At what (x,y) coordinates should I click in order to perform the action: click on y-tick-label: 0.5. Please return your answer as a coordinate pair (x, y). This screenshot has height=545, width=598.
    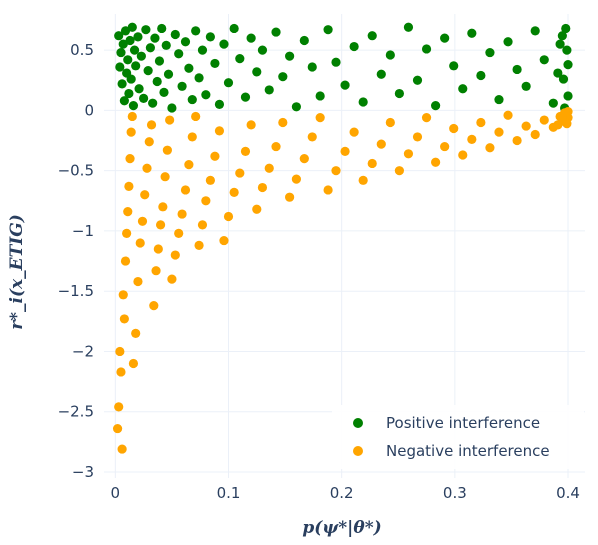
    Looking at the image, I should click on (82, 50).